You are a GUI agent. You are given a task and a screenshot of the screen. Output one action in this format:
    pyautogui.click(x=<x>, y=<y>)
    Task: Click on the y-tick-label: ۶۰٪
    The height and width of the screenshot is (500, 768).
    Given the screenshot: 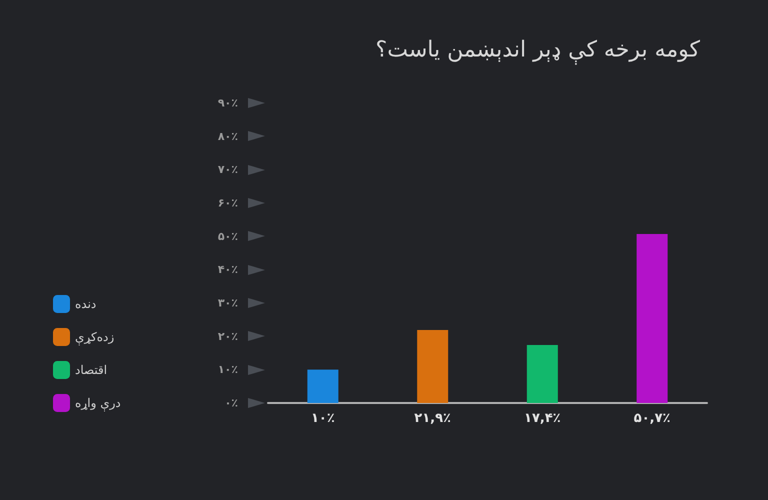 What is the action you would take?
    pyautogui.click(x=228, y=203)
    